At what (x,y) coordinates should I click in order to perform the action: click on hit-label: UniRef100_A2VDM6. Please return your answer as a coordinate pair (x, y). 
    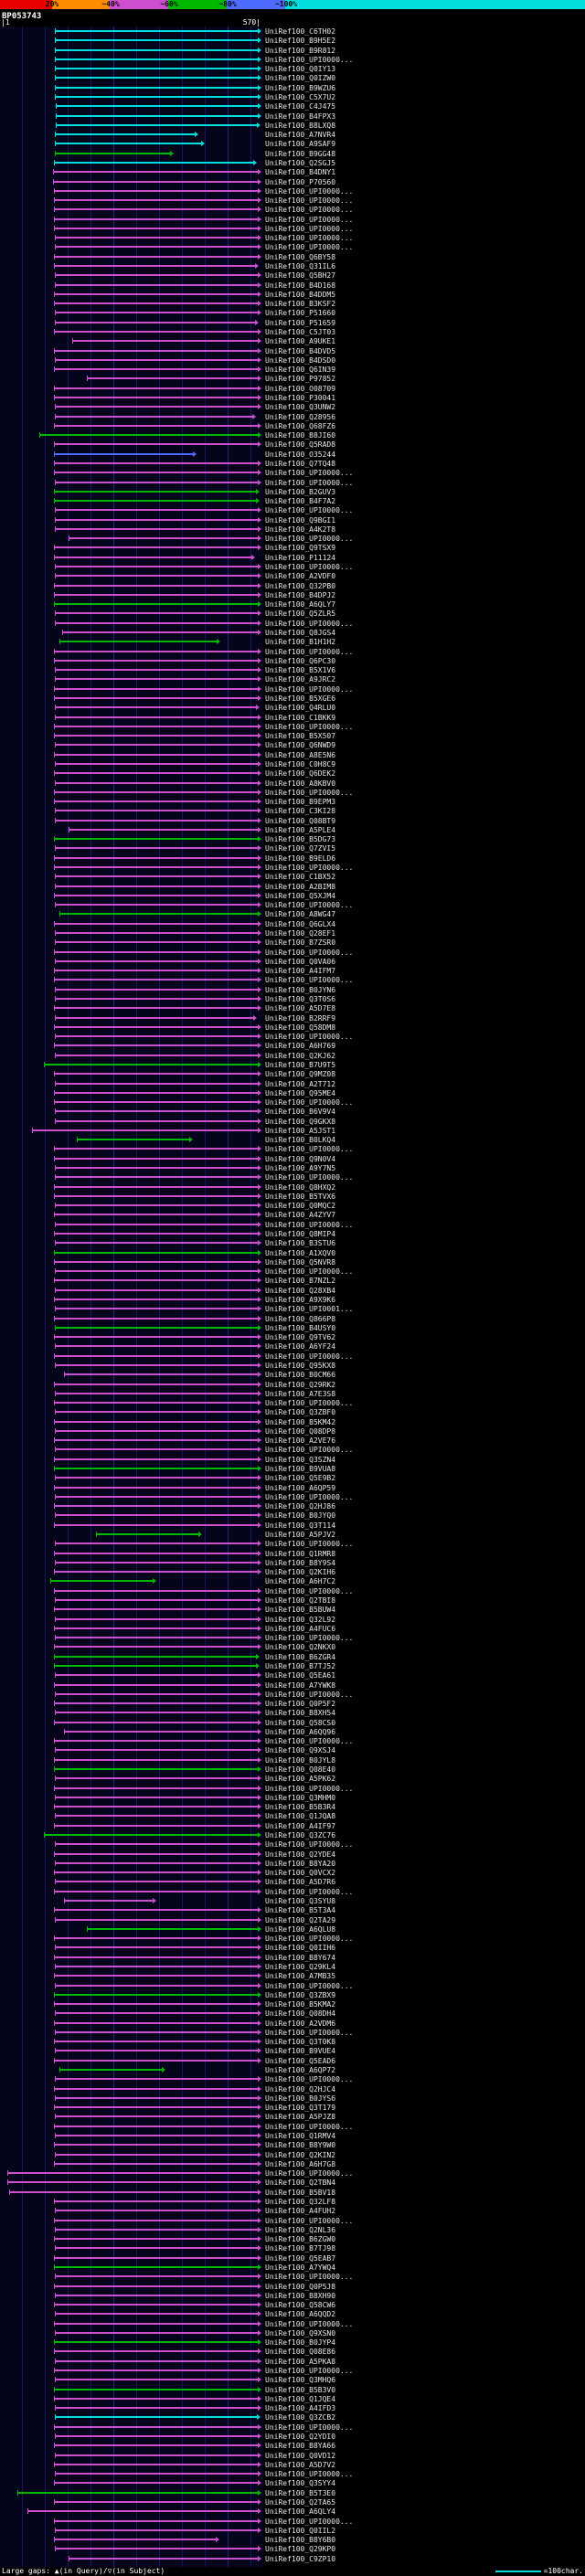
    Looking at the image, I should click on (300, 2023).